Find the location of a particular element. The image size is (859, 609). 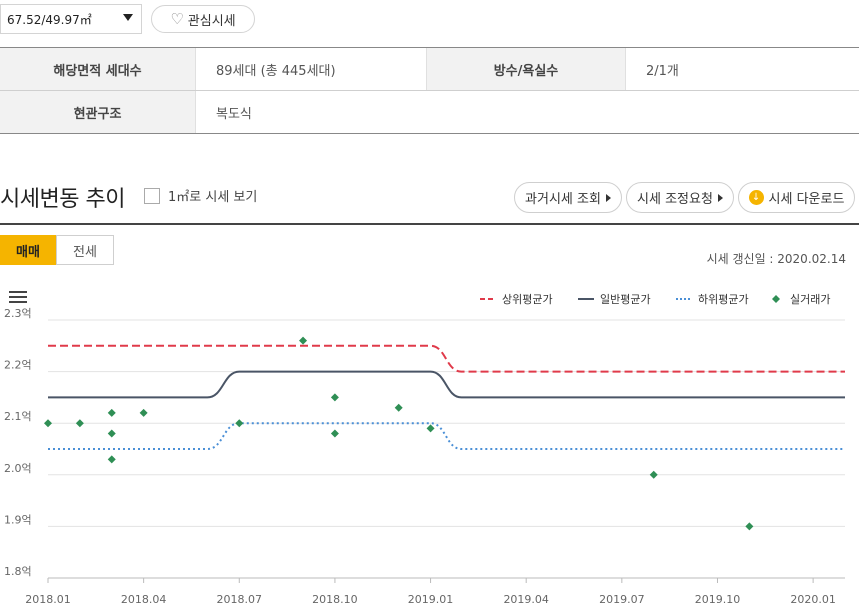

y-tick-label: 2.2억 is located at coordinates (18, 365).